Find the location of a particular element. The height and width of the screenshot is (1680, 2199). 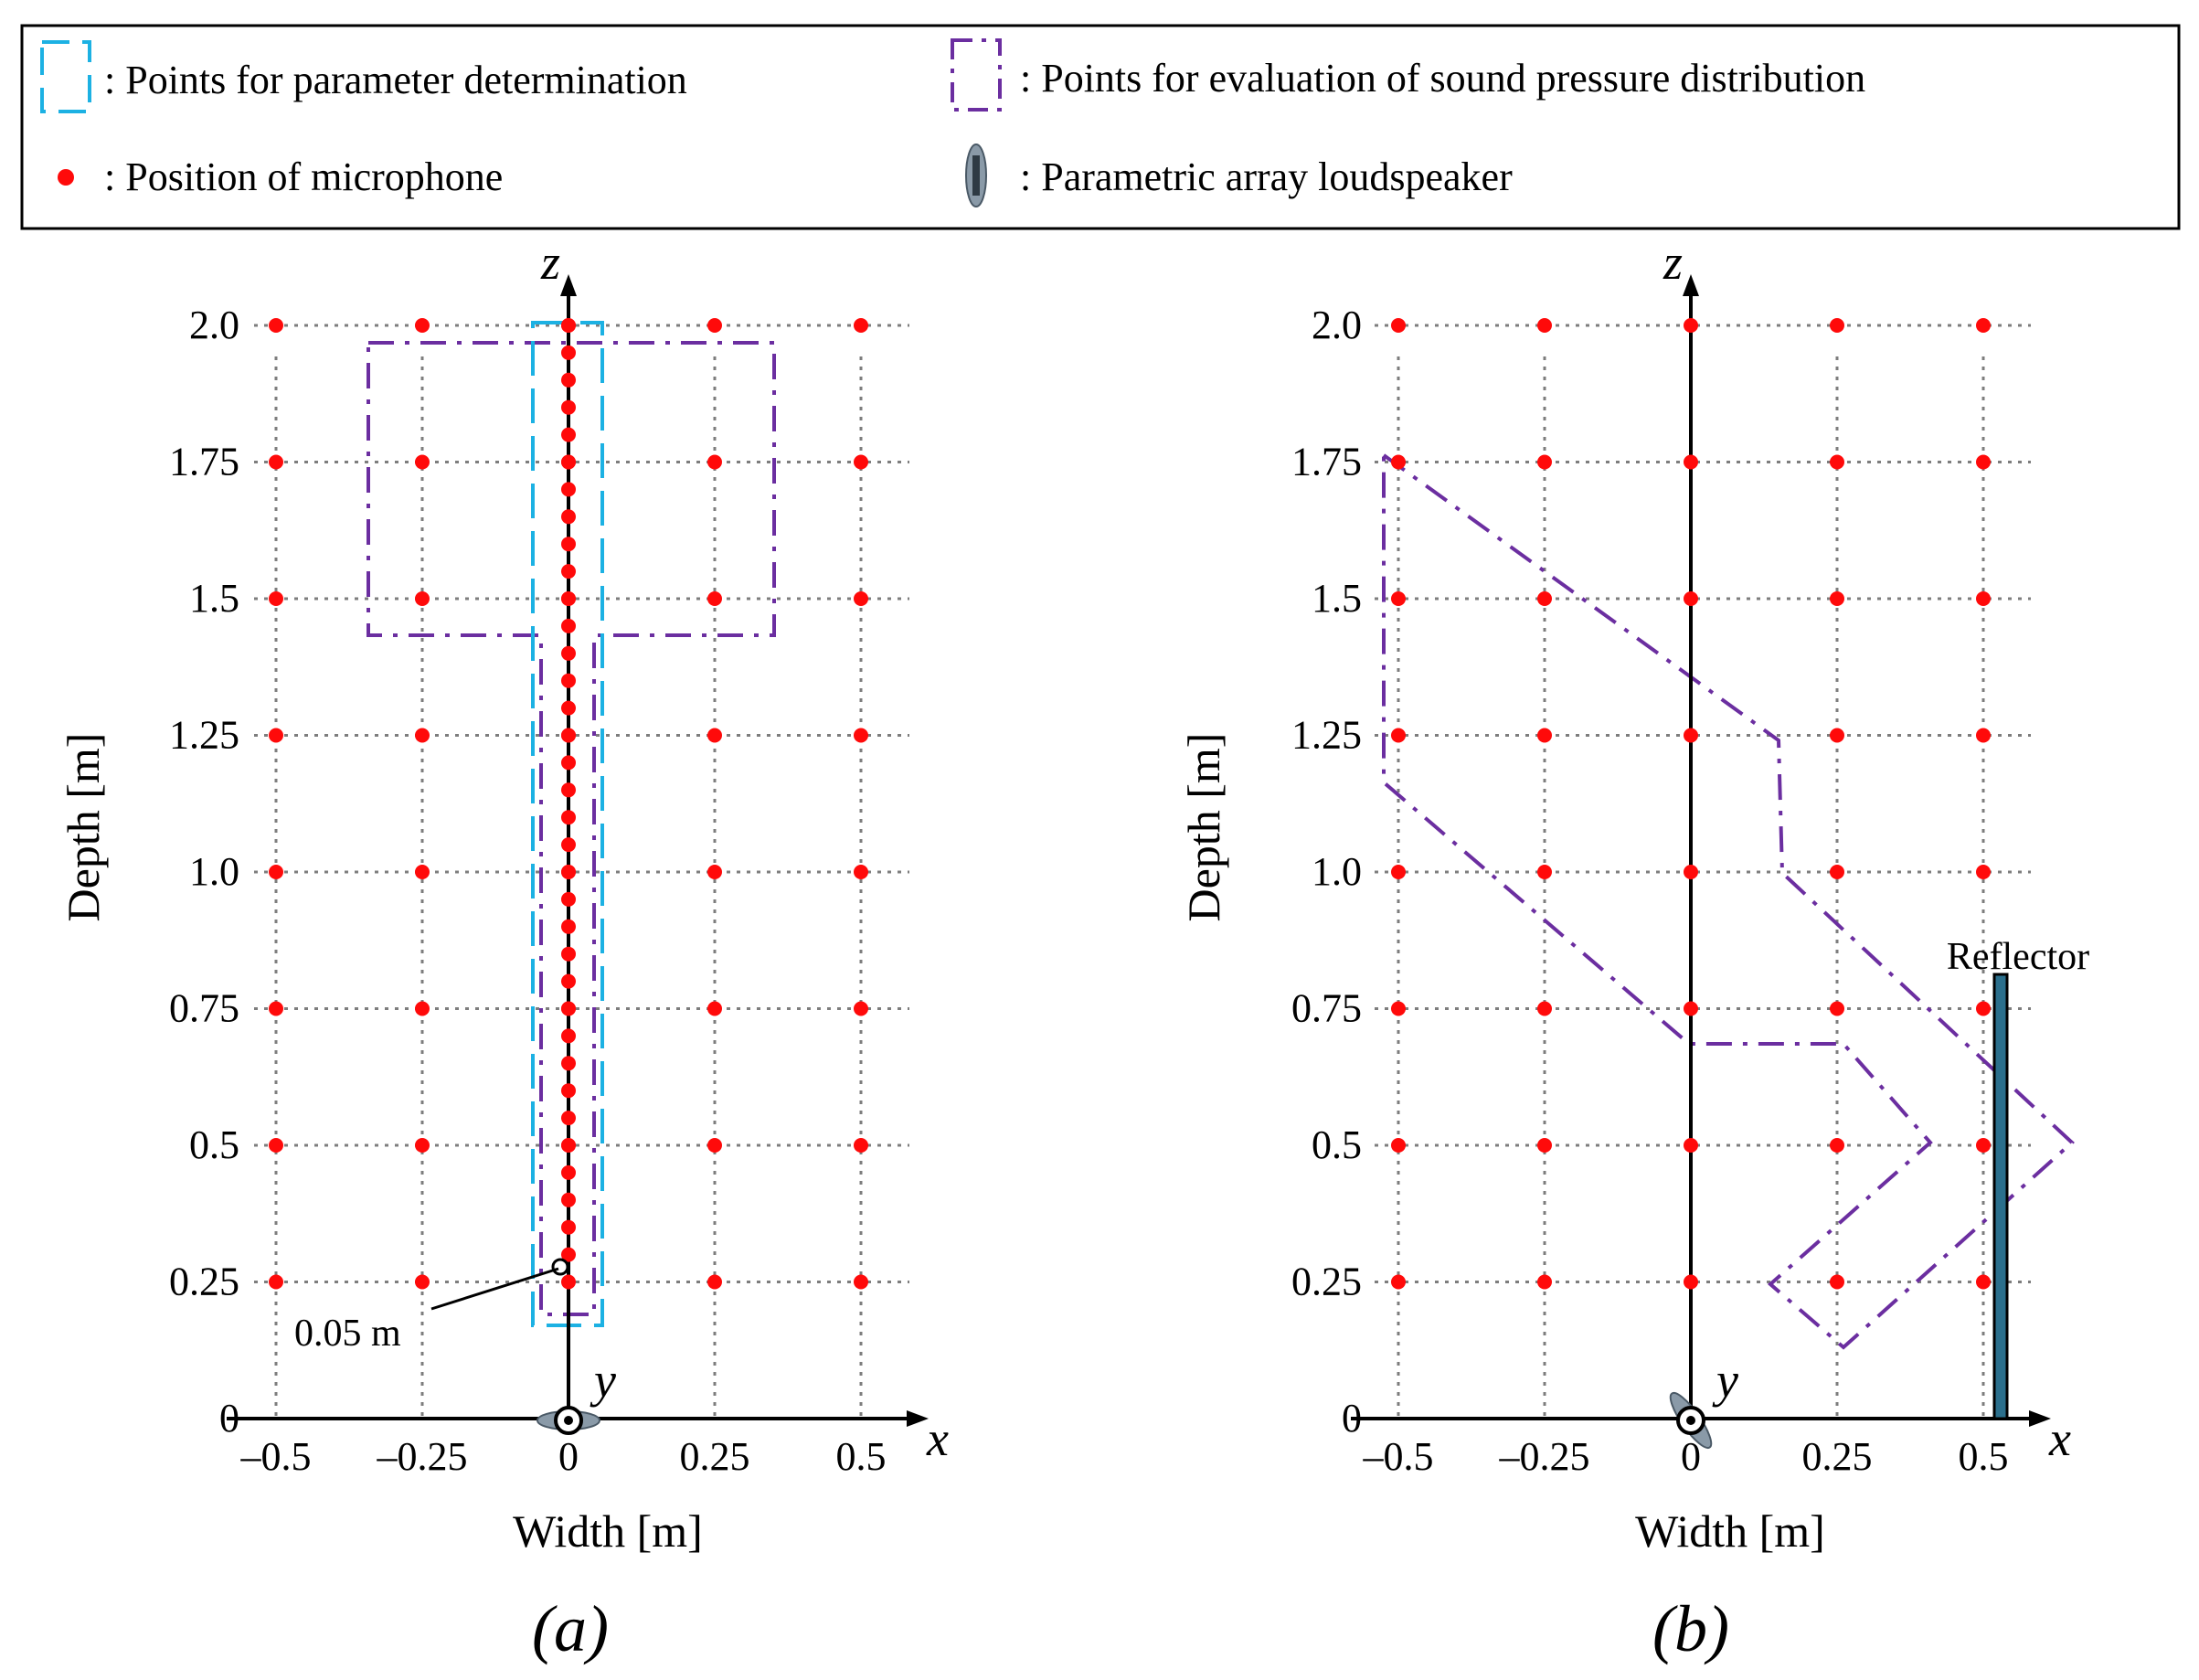

x-axis-label-a: x is located at coordinates (938, 1438).